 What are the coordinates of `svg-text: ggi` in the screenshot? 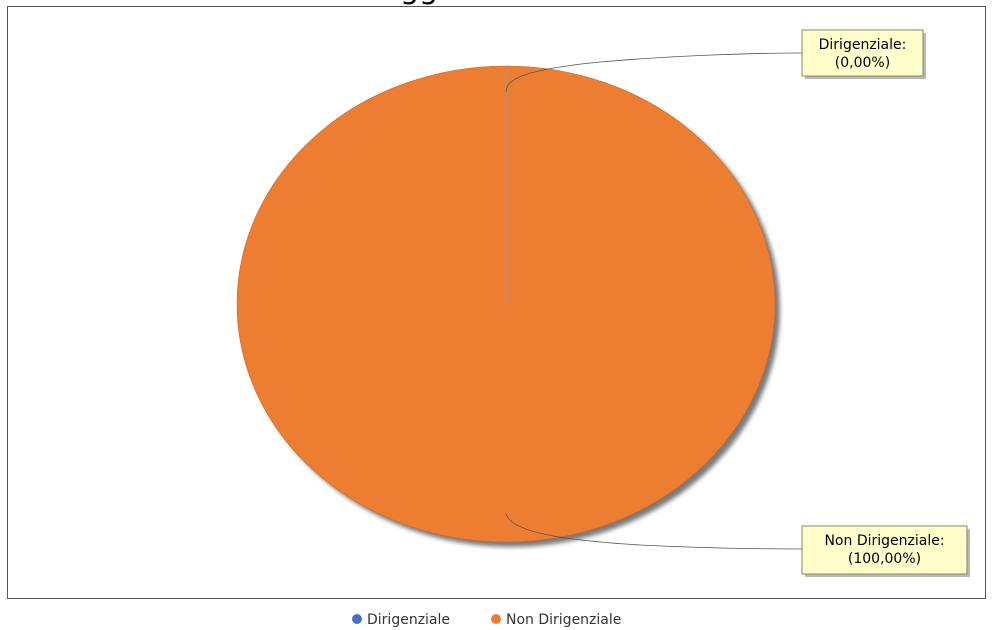 It's located at (423, 3).